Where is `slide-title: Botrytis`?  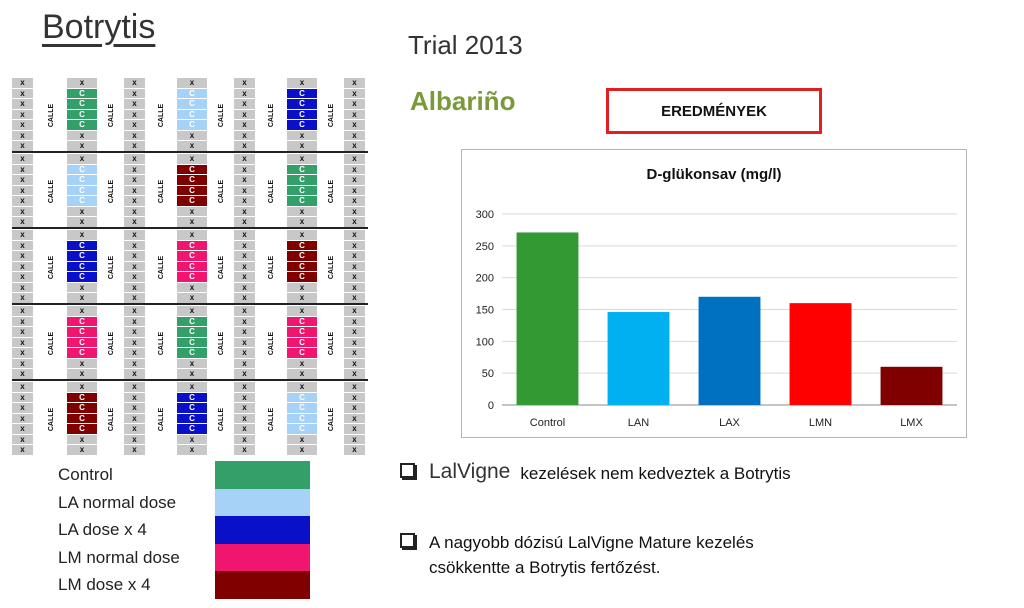
slide-title: Botrytis is located at coordinates (99, 27).